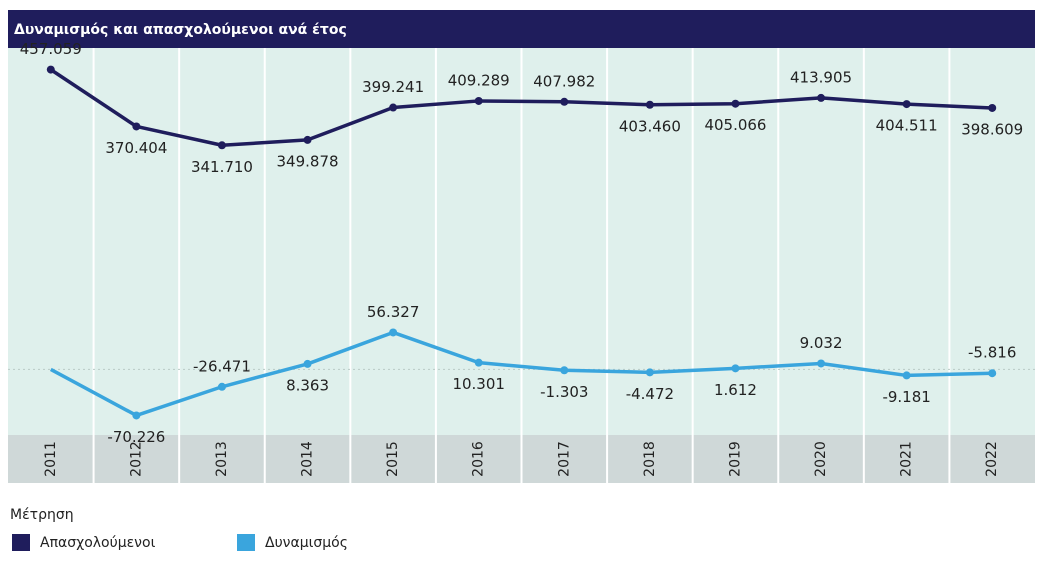 This screenshot has height=572, width=1040. I want to click on x-tick-label: 2021, so click(907, 459).